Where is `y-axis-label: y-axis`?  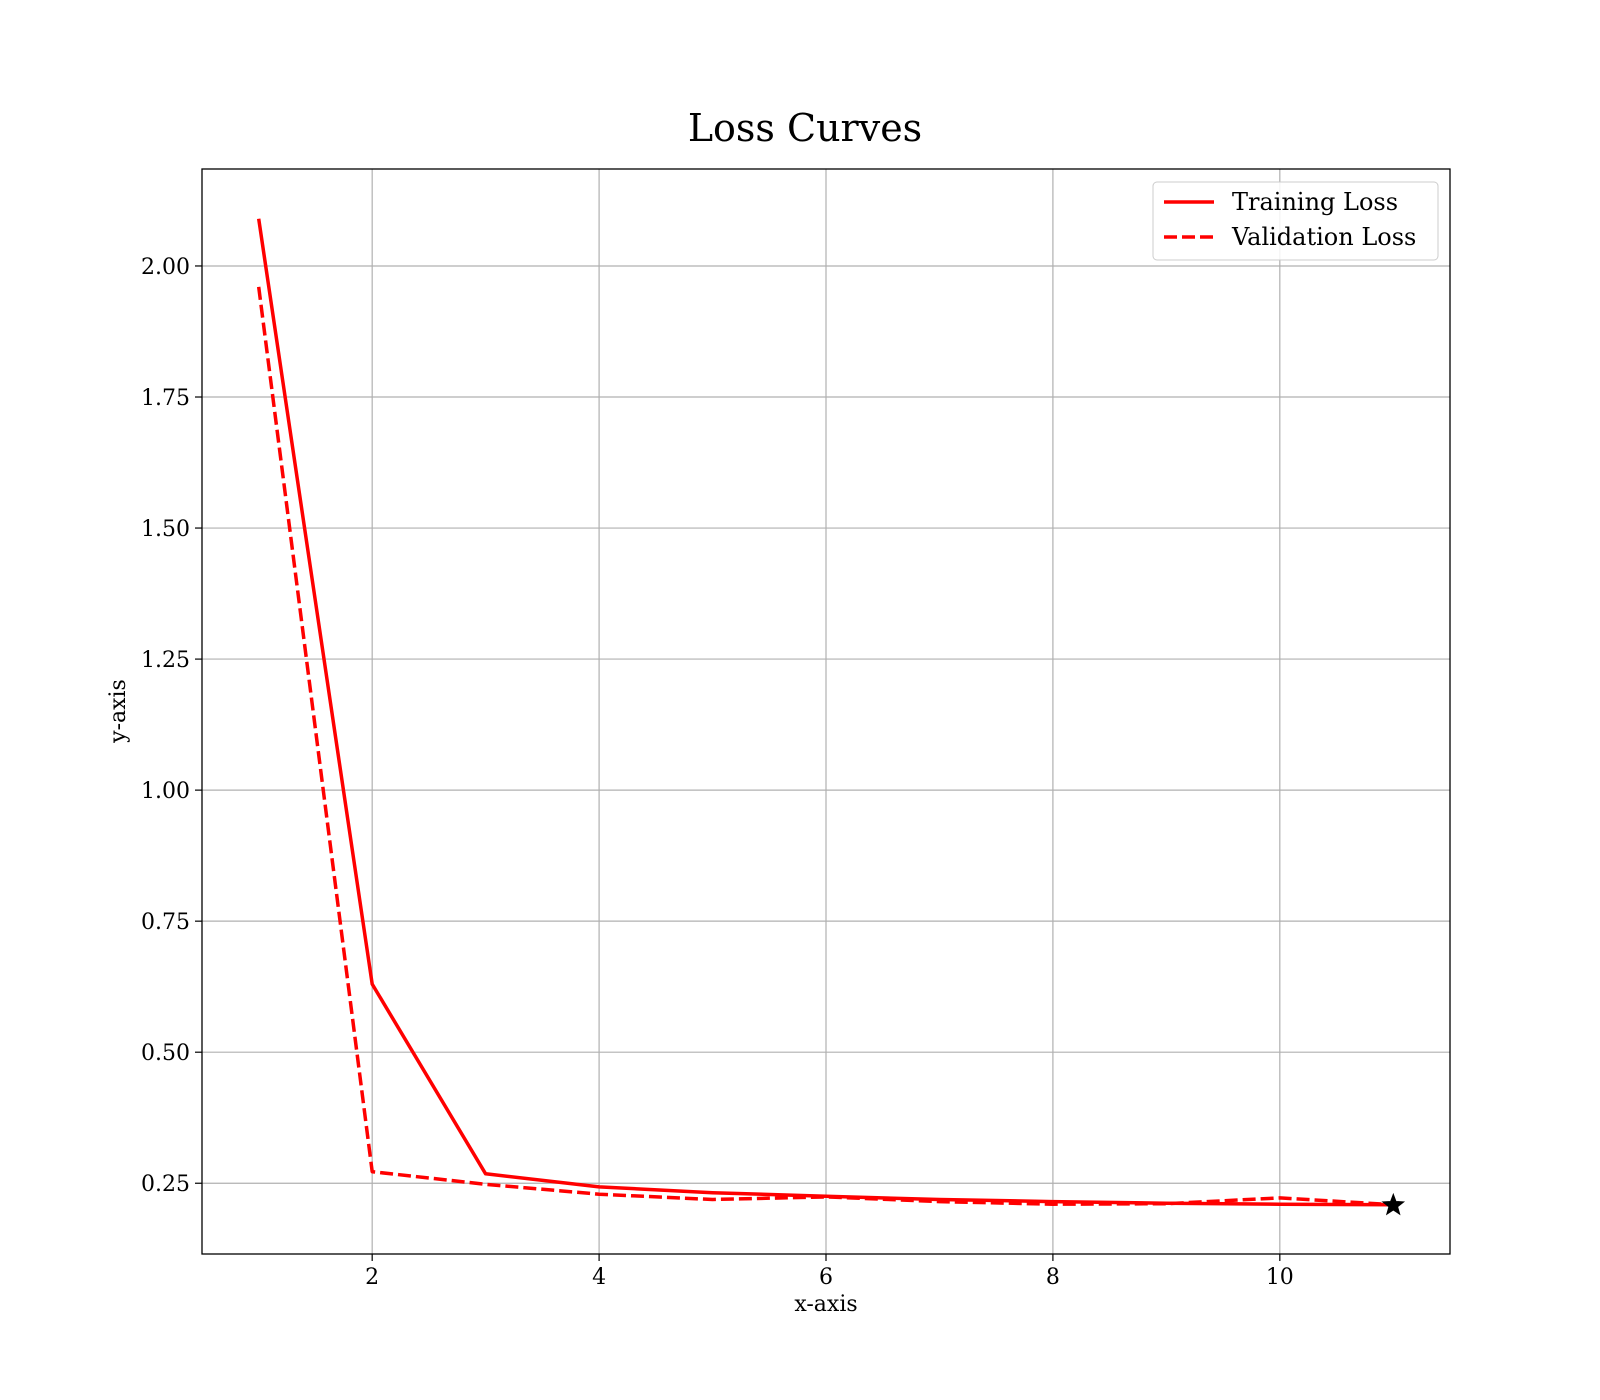
y-axis-label: y-axis is located at coordinates (118, 711).